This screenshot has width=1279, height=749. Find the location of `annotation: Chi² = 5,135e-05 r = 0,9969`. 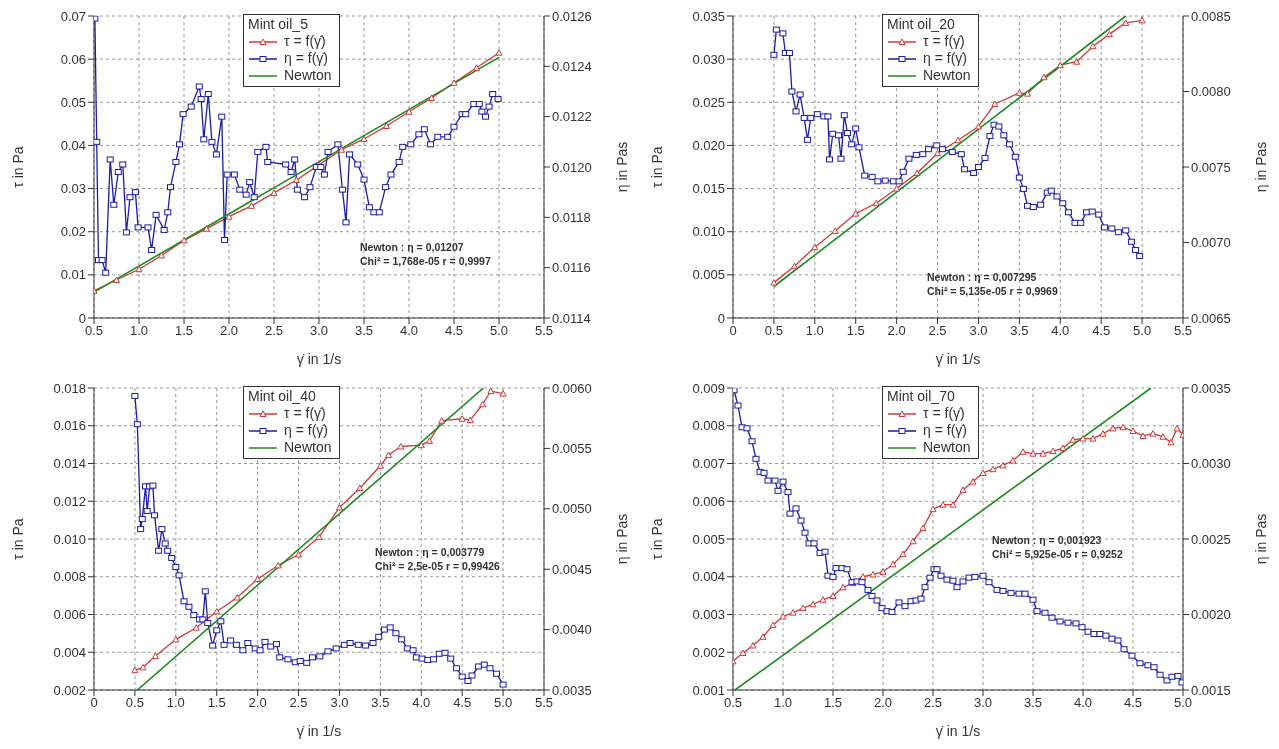

annotation: Chi² = 5,135e-05 r = 0,9969 is located at coordinates (992, 291).